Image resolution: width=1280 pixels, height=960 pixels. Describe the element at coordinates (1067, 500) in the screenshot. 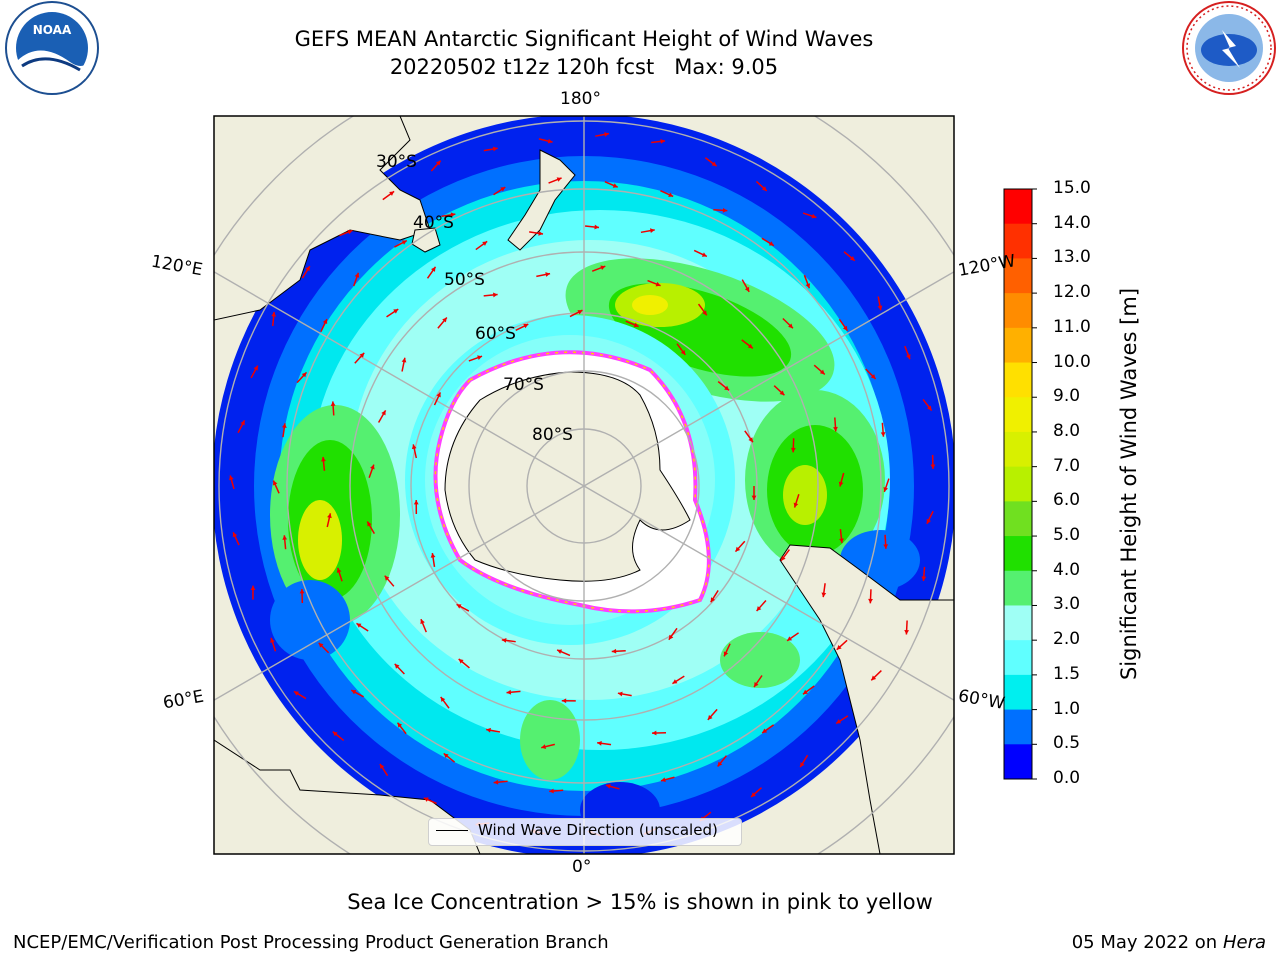

I see `colorbar-tick-label: 6.0` at that location.